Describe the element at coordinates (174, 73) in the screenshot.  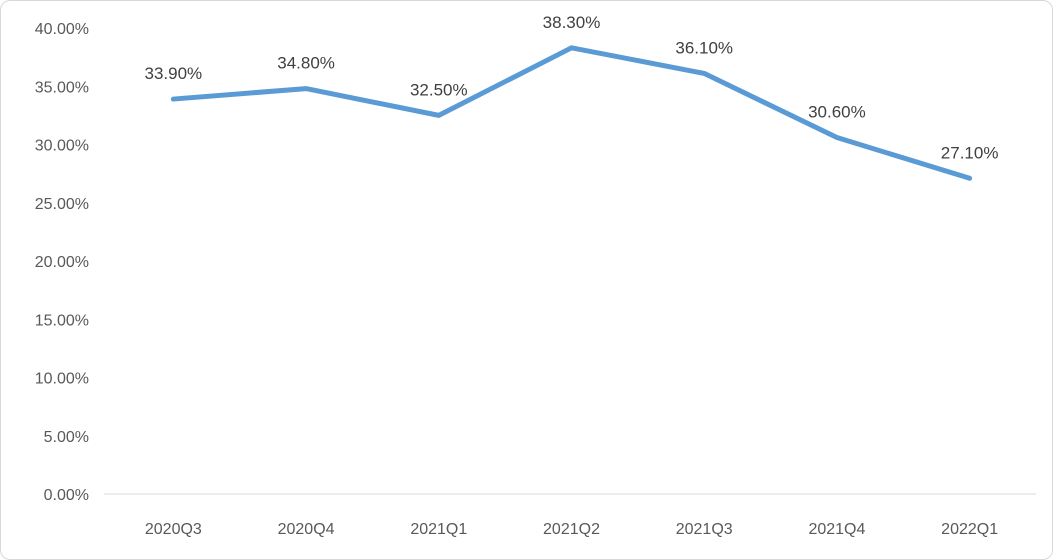
I see `data-point-label: 33.90%` at that location.